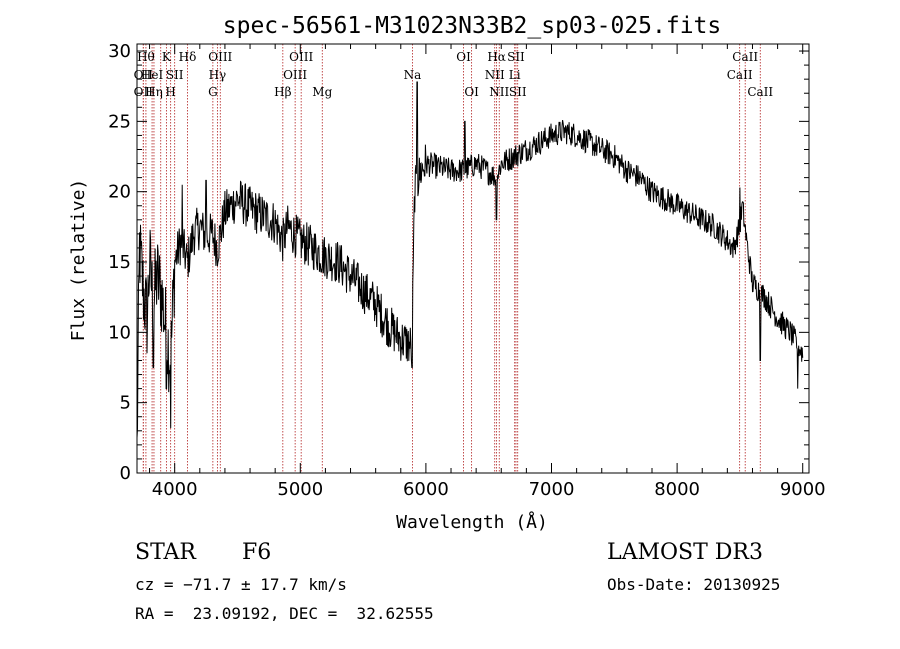 This screenshot has height=649, width=900. What do you see at coordinates (144, 75) in the screenshot?
I see `line-label-0: OII` at bounding box center [144, 75].